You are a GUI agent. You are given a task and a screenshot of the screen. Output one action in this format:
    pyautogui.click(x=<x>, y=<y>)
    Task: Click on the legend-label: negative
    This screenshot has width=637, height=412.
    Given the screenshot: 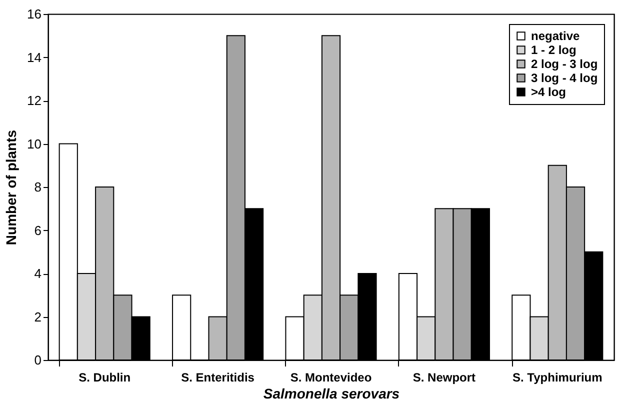 What is the action you would take?
    pyautogui.click(x=555, y=36)
    